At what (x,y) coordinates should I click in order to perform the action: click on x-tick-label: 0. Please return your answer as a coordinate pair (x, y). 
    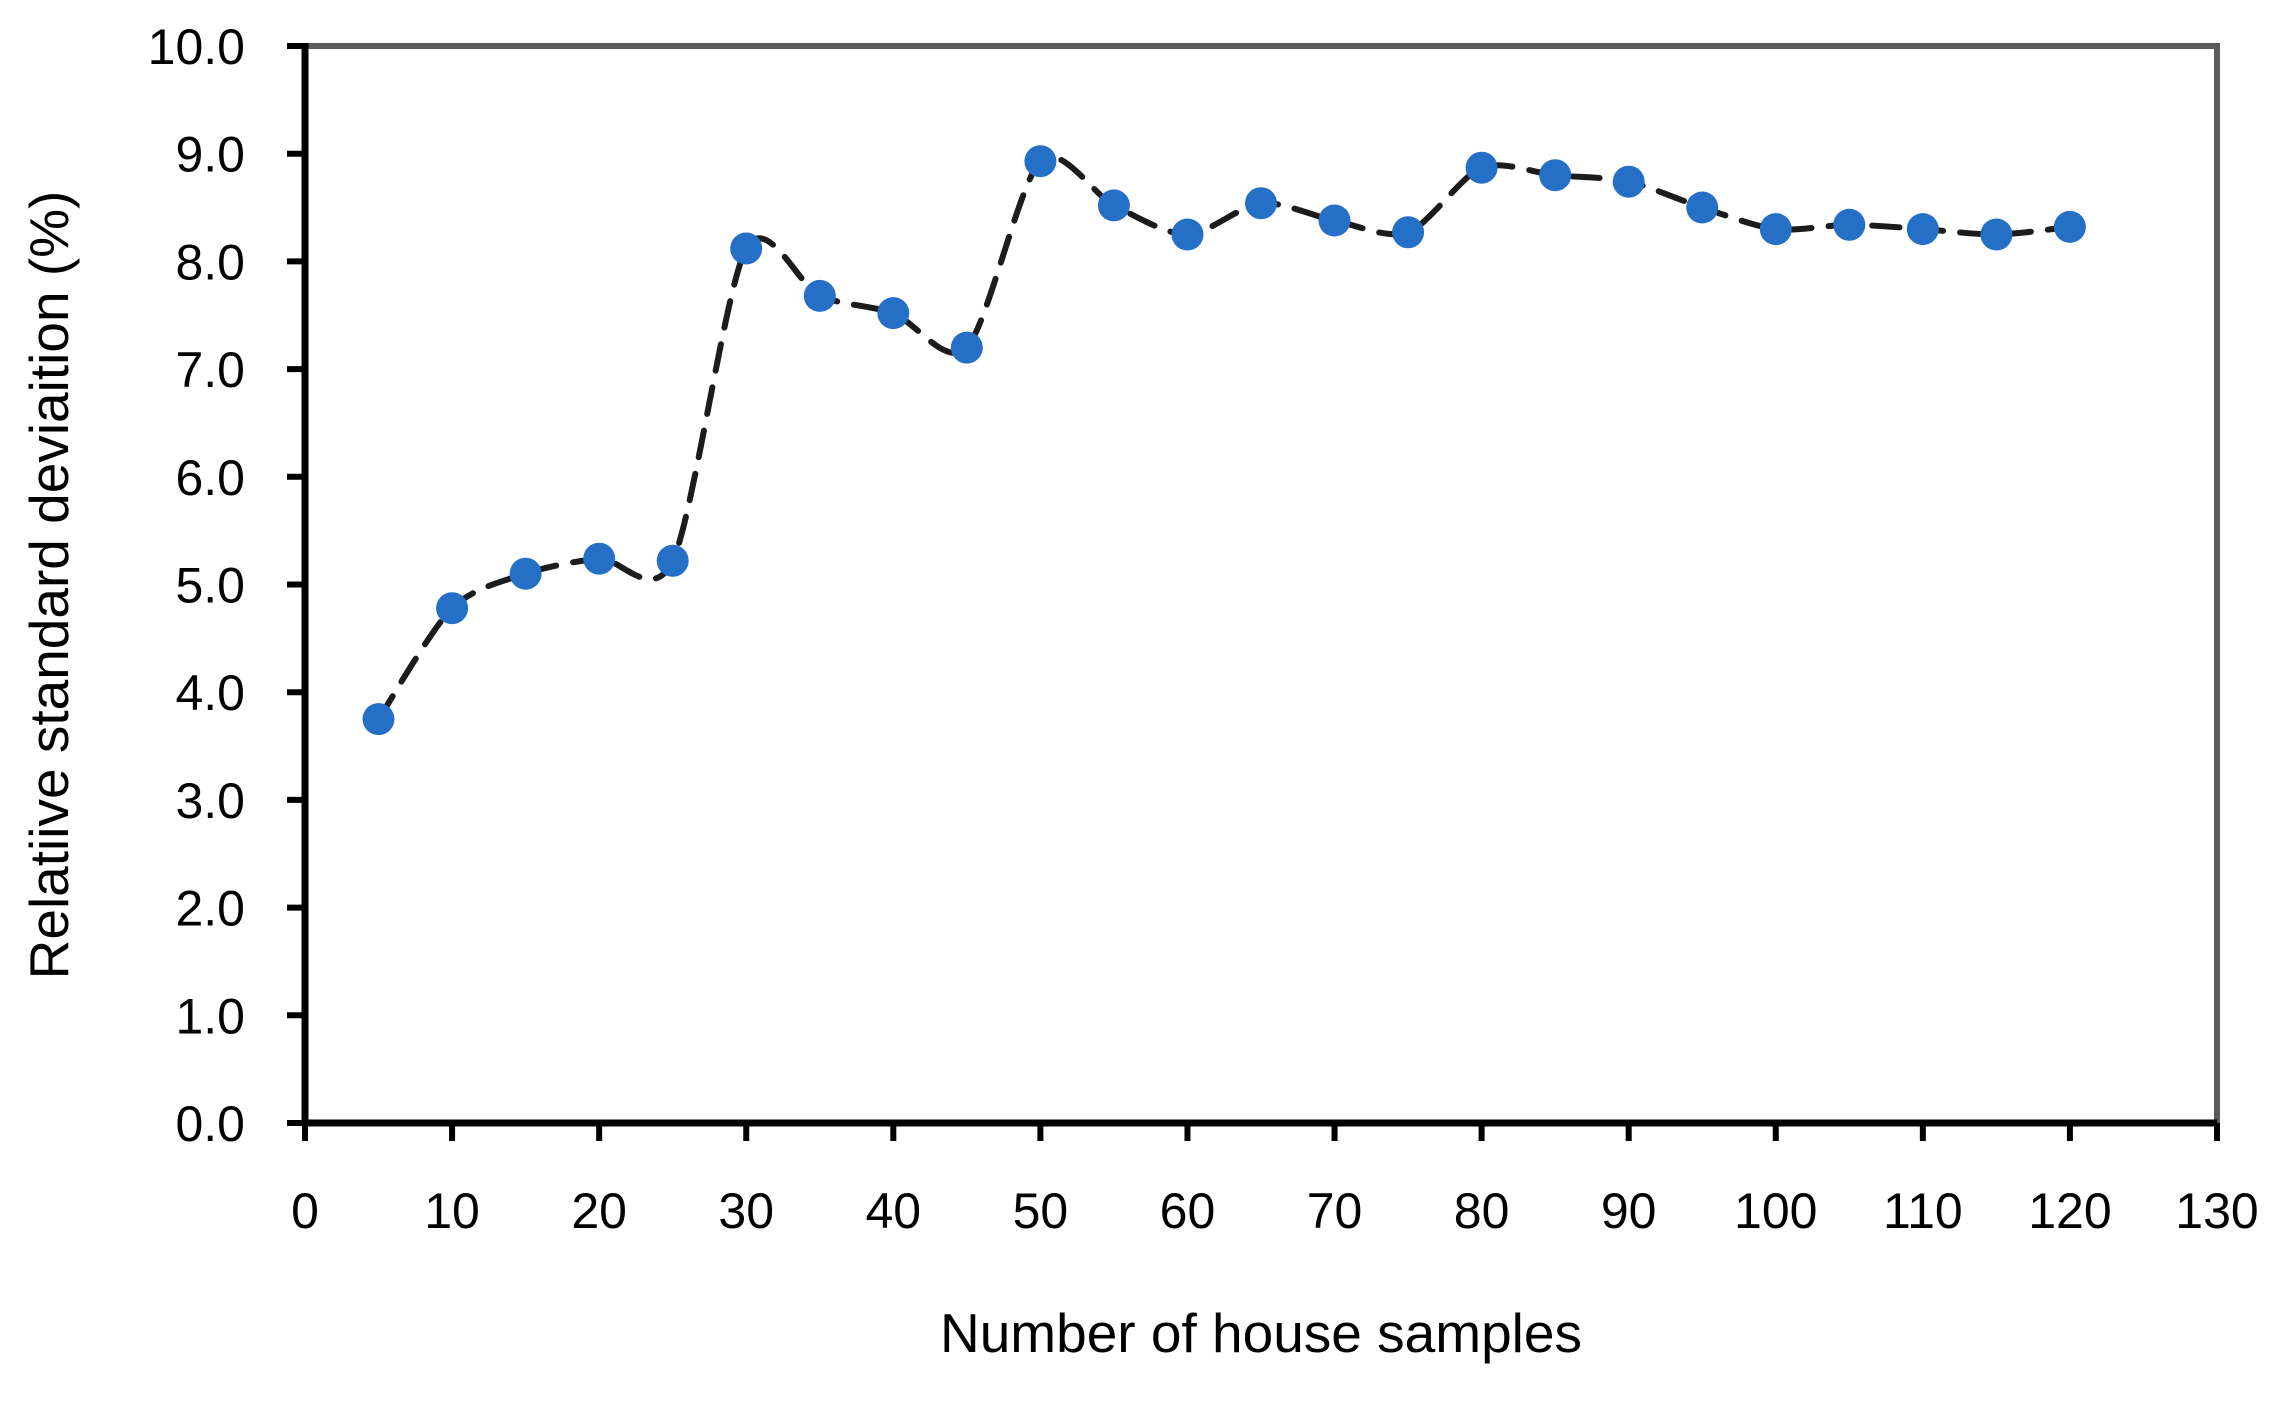
    Looking at the image, I should click on (305, 1211).